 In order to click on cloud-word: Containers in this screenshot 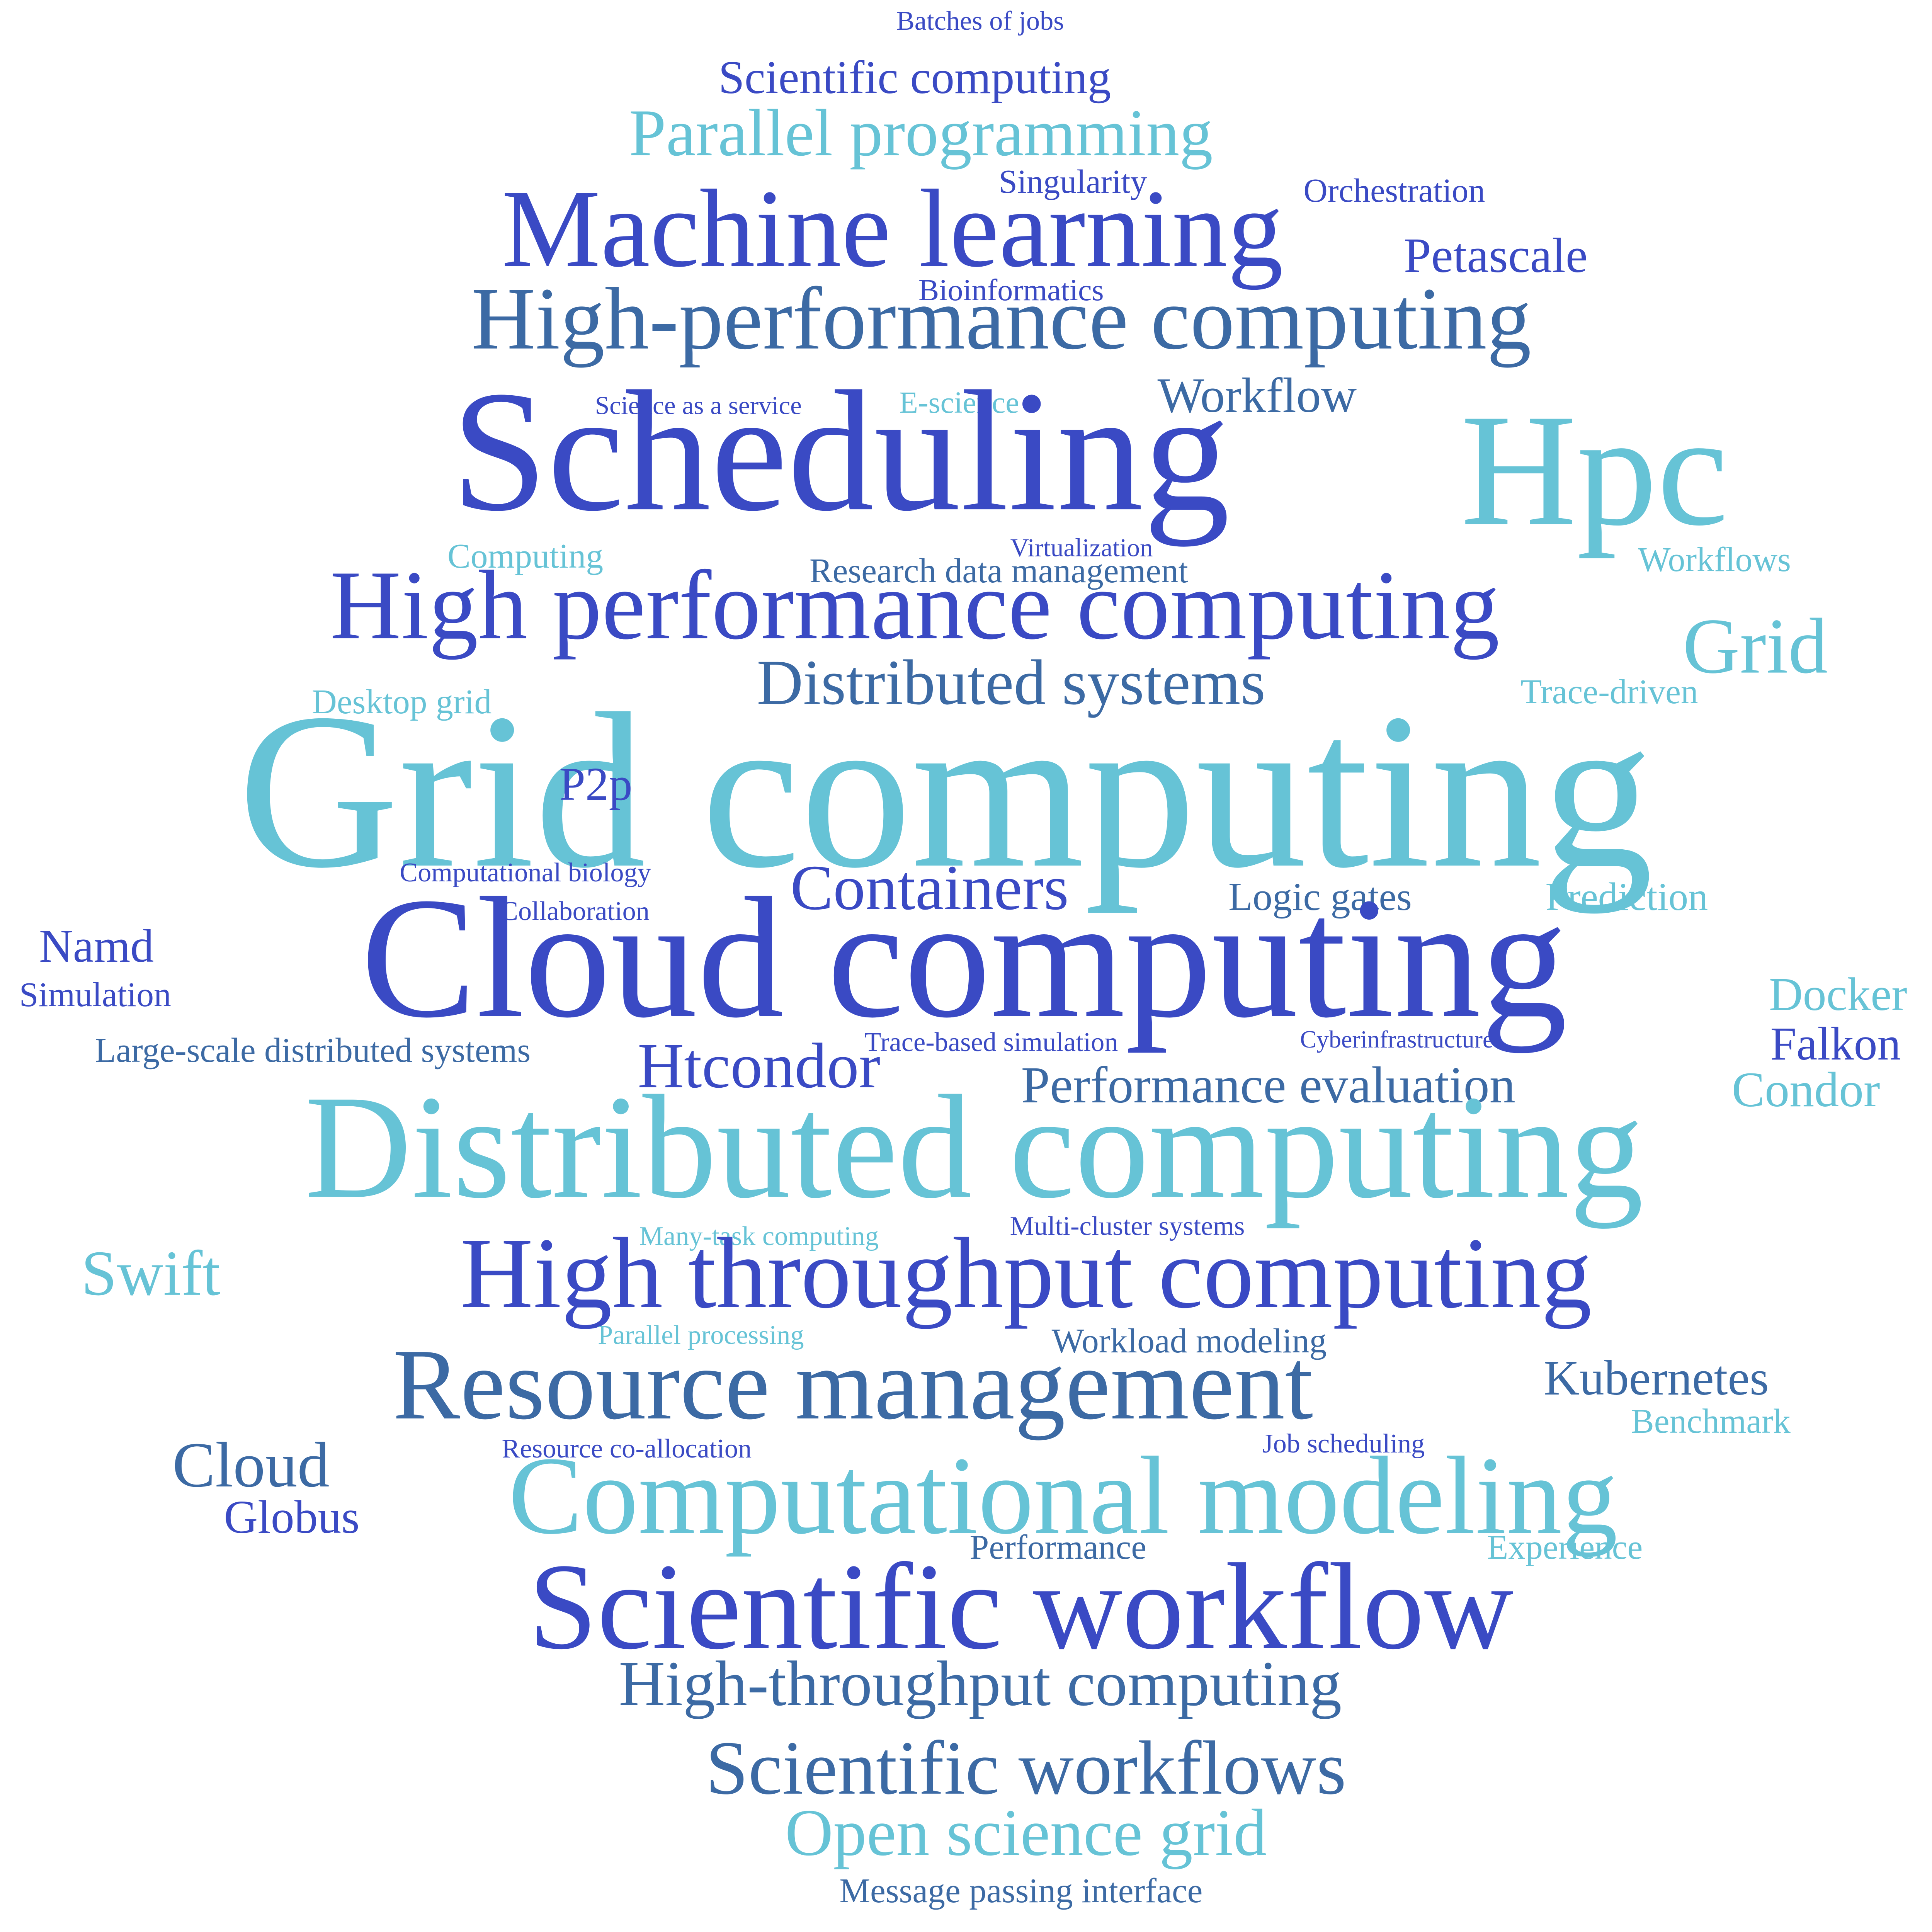, I will do `click(929, 887)`.